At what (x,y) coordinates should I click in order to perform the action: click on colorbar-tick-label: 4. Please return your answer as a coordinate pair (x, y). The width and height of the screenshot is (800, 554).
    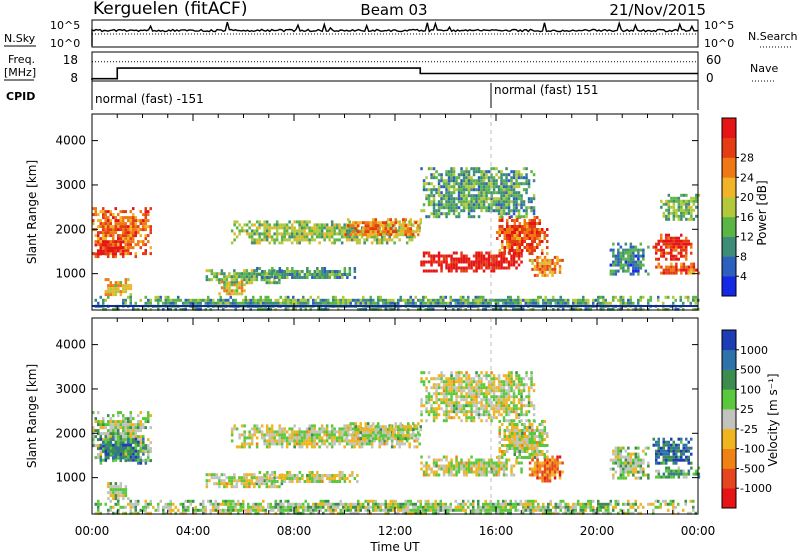
    Looking at the image, I should click on (743, 276).